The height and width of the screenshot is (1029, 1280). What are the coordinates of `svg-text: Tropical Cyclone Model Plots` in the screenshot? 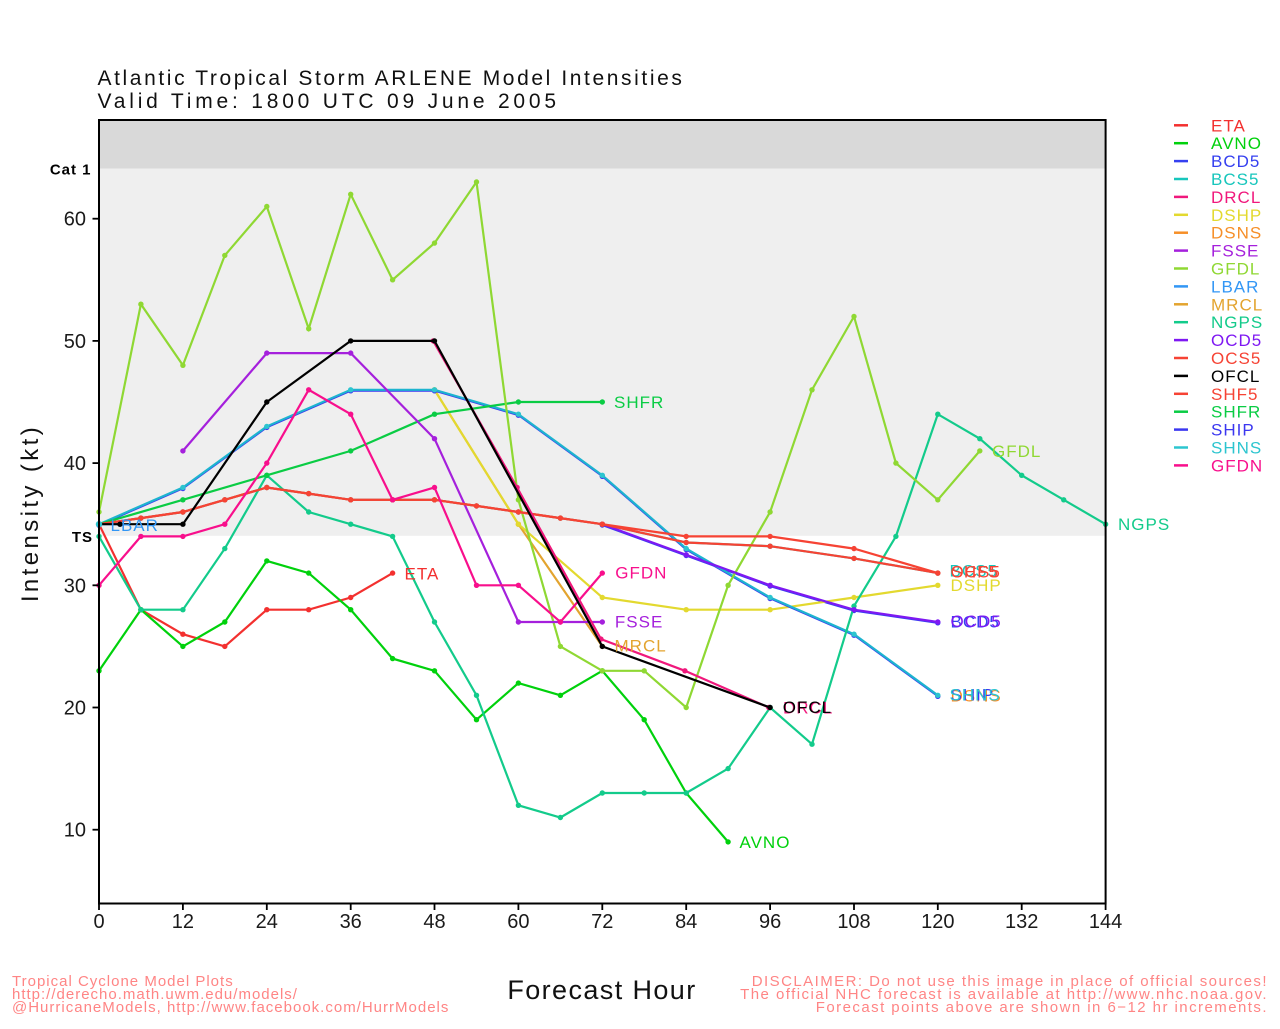 It's located at (123, 981).